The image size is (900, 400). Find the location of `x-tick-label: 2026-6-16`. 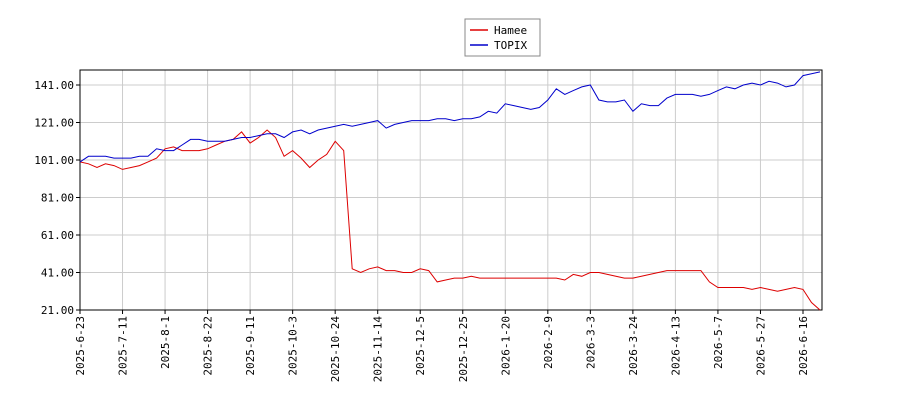

x-tick-label: 2026-6-16 is located at coordinates (803, 346).